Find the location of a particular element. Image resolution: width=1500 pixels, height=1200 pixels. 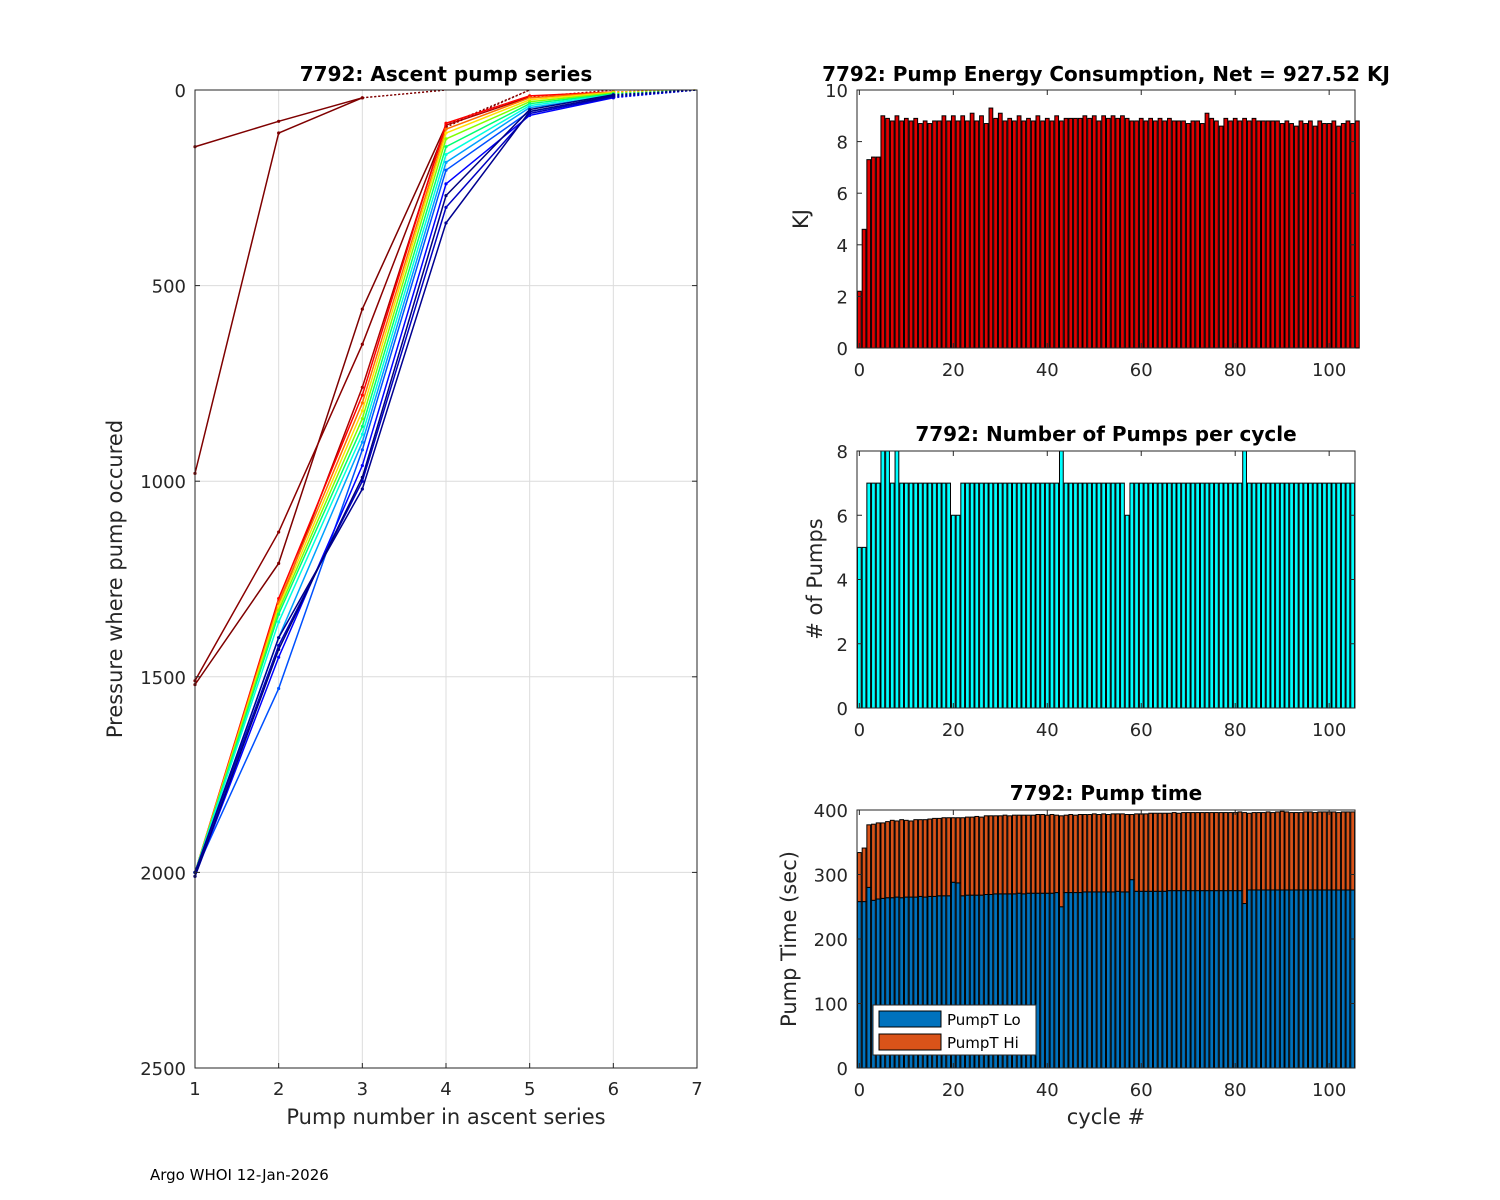

ascent-surface-segment is located at coordinates (487, 107).